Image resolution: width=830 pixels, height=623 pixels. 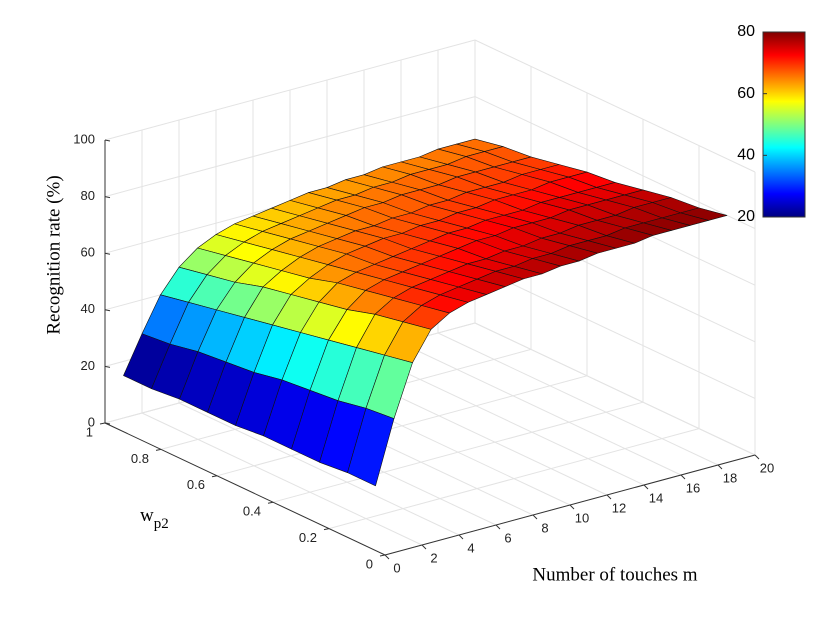 What do you see at coordinates (746, 93) in the screenshot?
I see `colorbar-tick-label: 60` at bounding box center [746, 93].